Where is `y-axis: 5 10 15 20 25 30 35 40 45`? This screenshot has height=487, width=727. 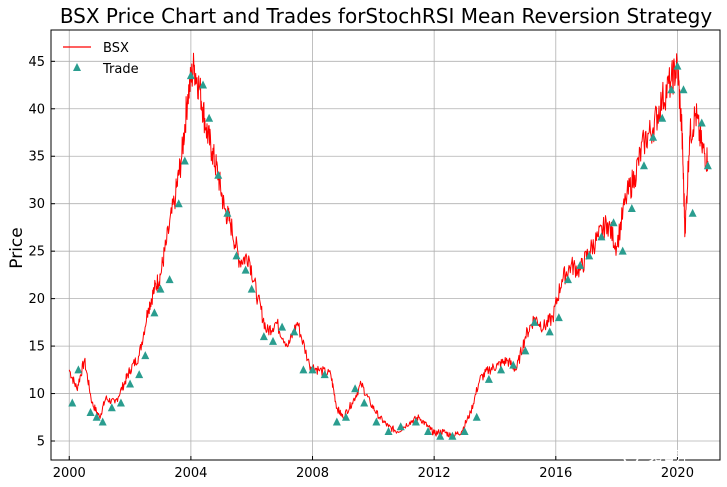
y-axis: 5 10 15 20 25 30 35 40 45 is located at coordinates (41, 252).